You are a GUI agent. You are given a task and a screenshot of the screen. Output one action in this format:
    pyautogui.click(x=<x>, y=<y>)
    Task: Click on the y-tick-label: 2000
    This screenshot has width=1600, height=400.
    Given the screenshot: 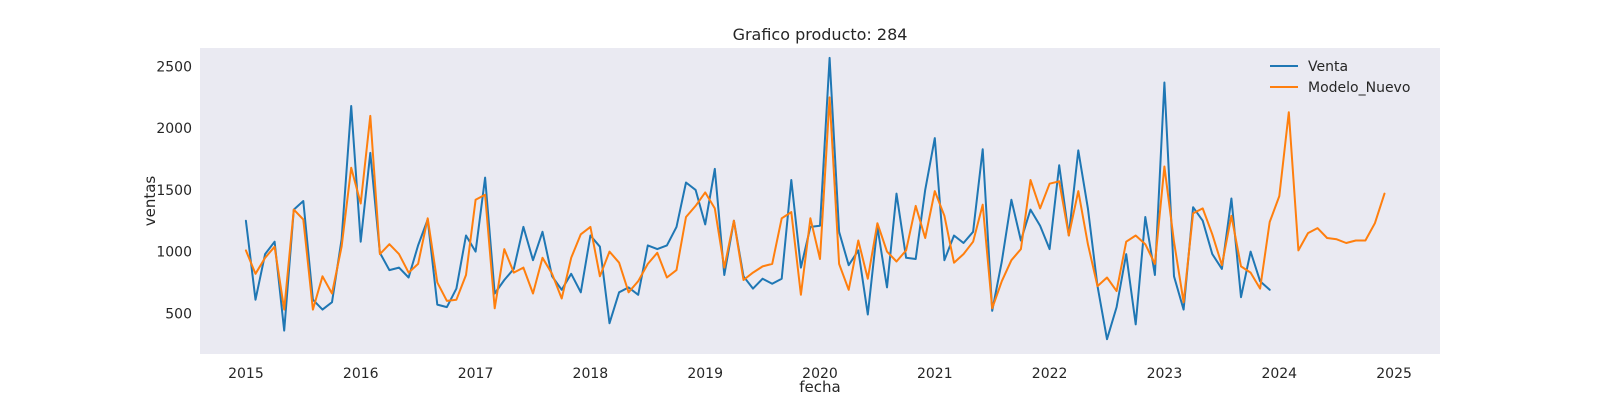 What is the action you would take?
    pyautogui.click(x=174, y=129)
    